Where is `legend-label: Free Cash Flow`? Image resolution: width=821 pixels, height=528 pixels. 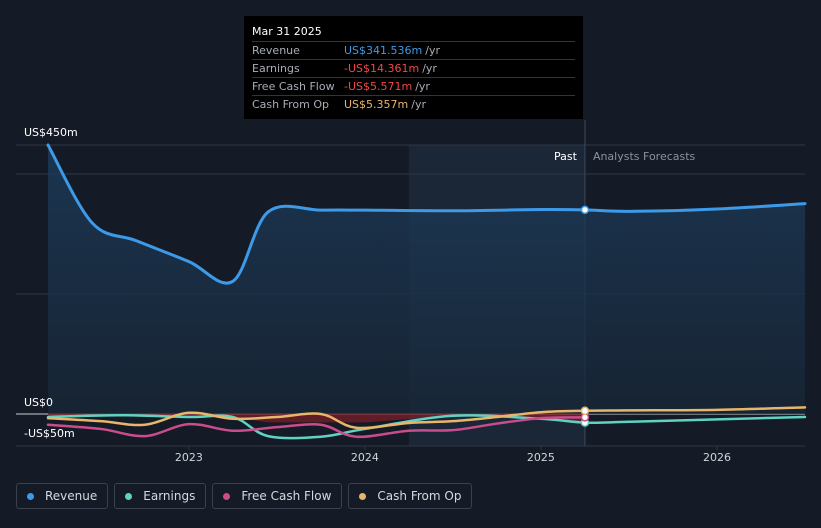
legend-label: Free Cash Flow is located at coordinates (286, 496).